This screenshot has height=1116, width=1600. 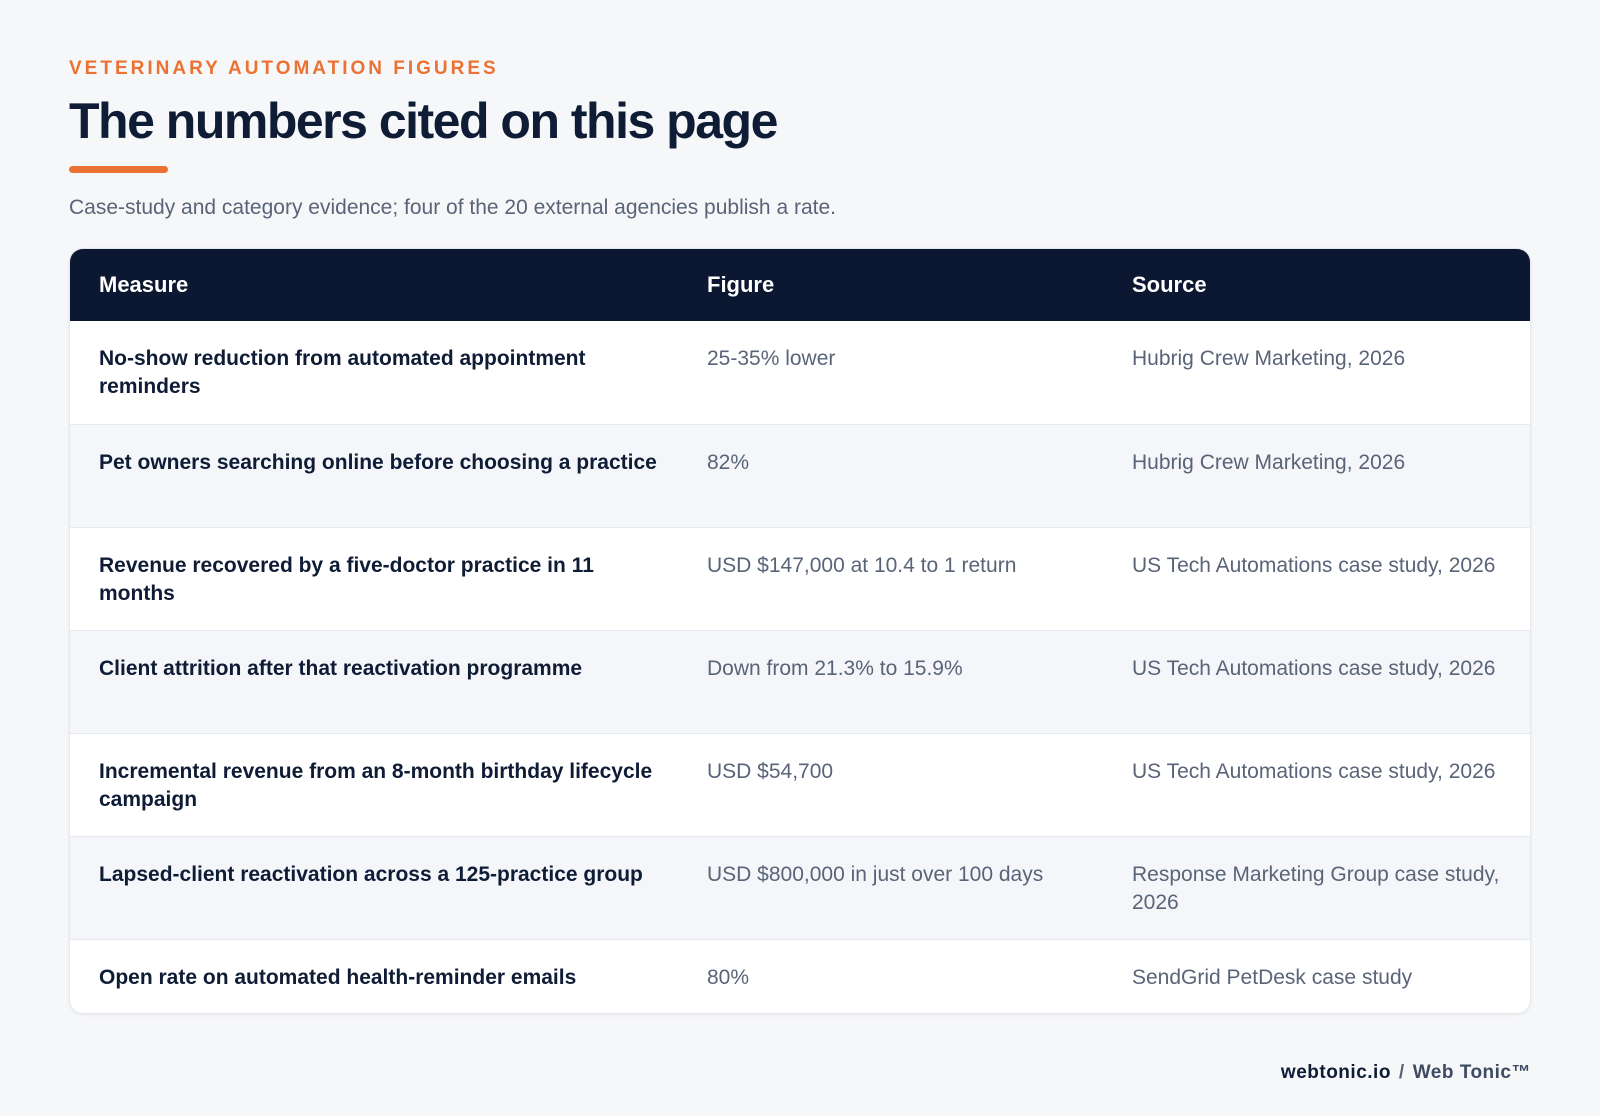 I want to click on eyebrow-label: VETERINARY AUTOMATION FIGURES, so click(x=284, y=68).